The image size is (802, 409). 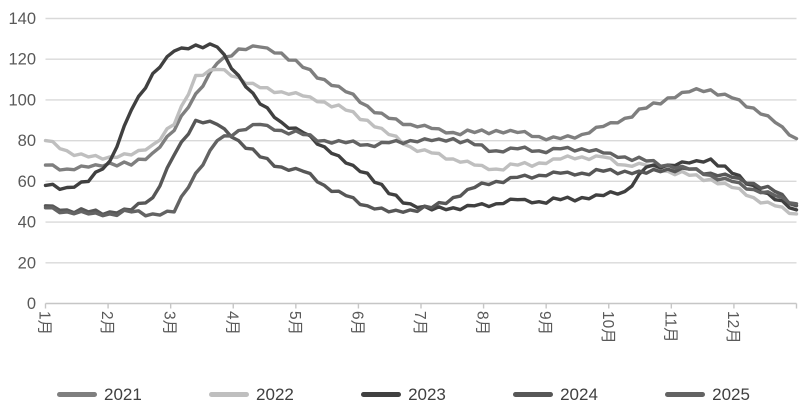 I want to click on y-axis-tick-label: 140, so click(x=22, y=19).